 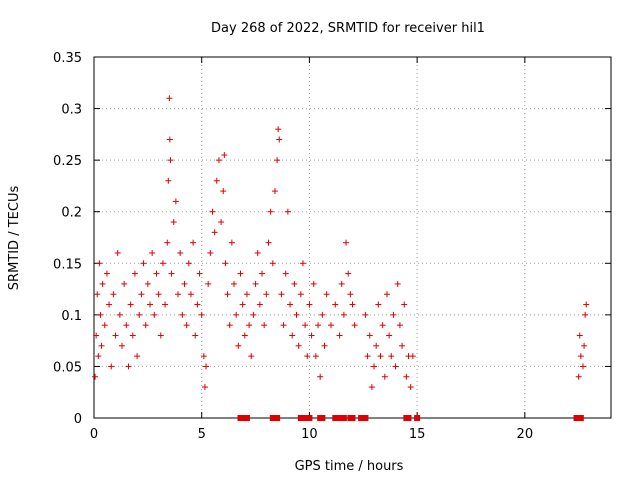 I want to click on y-tick-label: 0.2, so click(x=71, y=213).